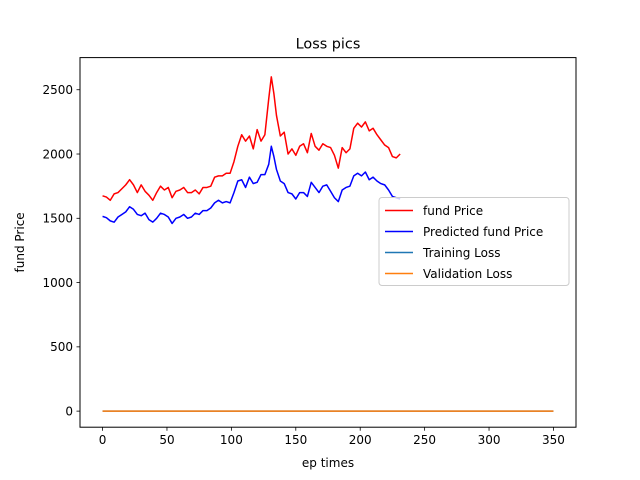  What do you see at coordinates (166, 440) in the screenshot?
I see `x-tick-label: 50` at bounding box center [166, 440].